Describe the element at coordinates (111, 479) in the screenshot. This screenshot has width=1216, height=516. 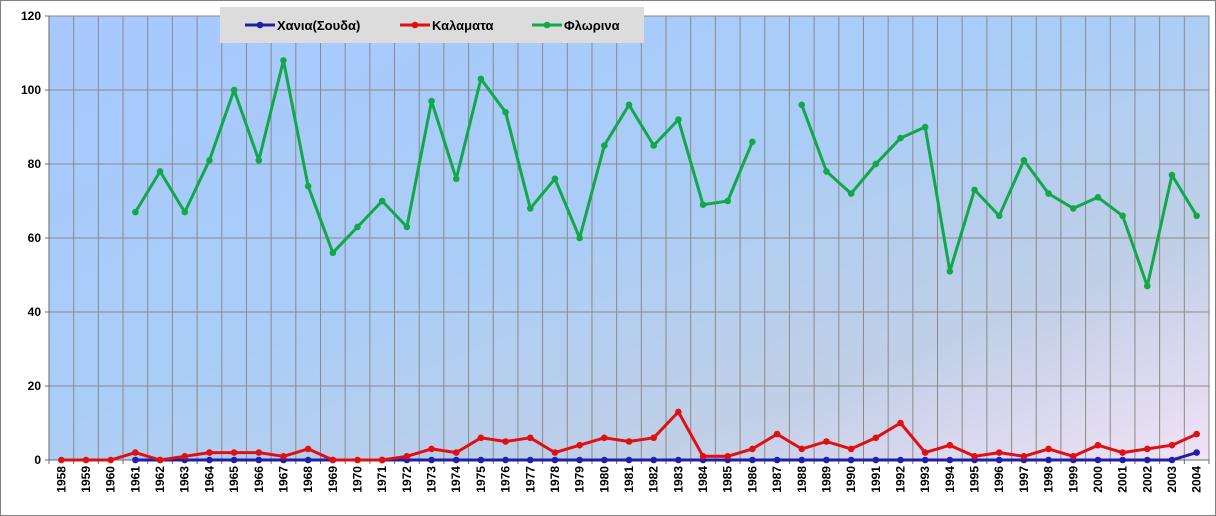
I see `x-tick-label: 1960` at that location.